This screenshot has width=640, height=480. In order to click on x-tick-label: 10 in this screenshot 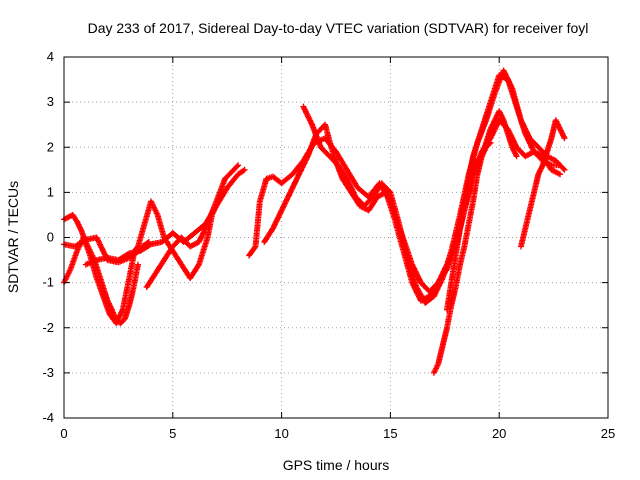, I will do `click(281, 433)`.